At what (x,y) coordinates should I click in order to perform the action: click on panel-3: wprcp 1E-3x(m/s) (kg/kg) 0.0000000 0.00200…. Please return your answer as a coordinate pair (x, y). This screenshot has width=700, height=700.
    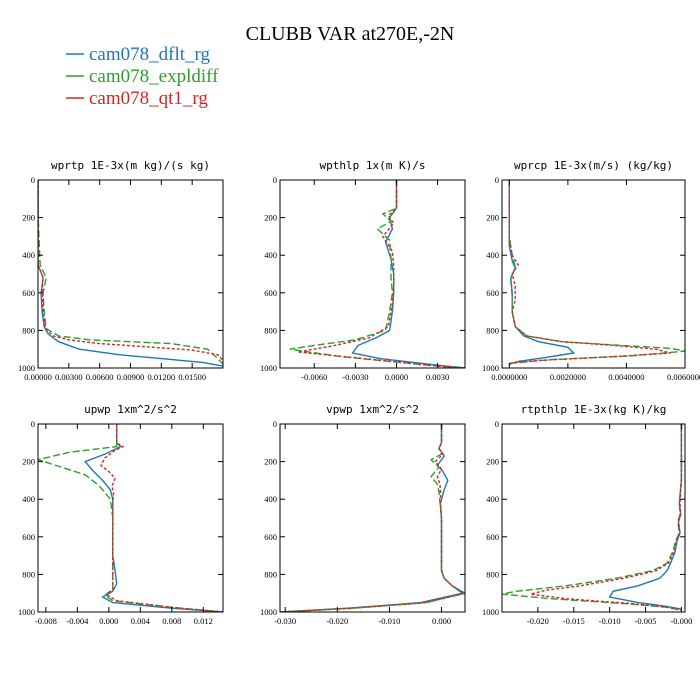
    Looking at the image, I should click on (591, 270).